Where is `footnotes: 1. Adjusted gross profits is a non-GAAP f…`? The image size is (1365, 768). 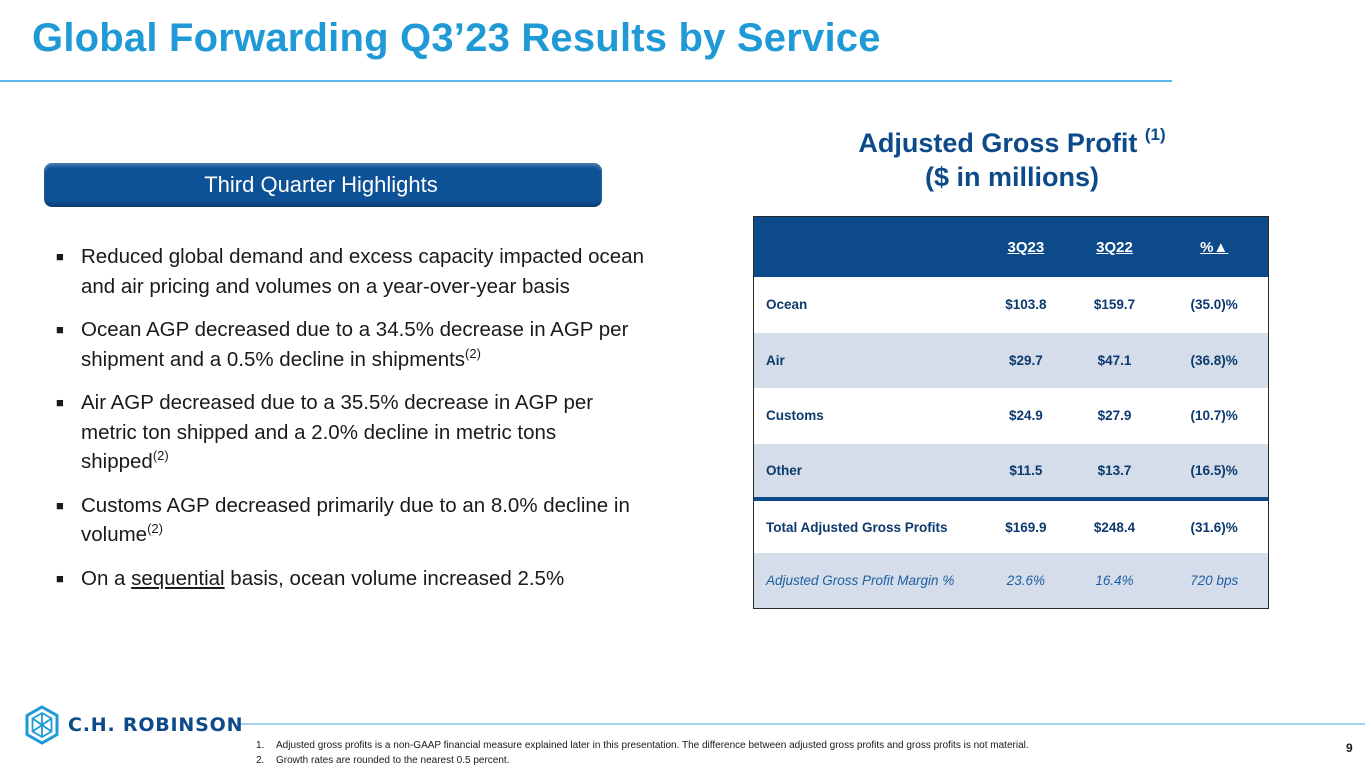
footnotes: 1. Adjusted gross profits is a non-GAAP f… is located at coordinates (642, 753).